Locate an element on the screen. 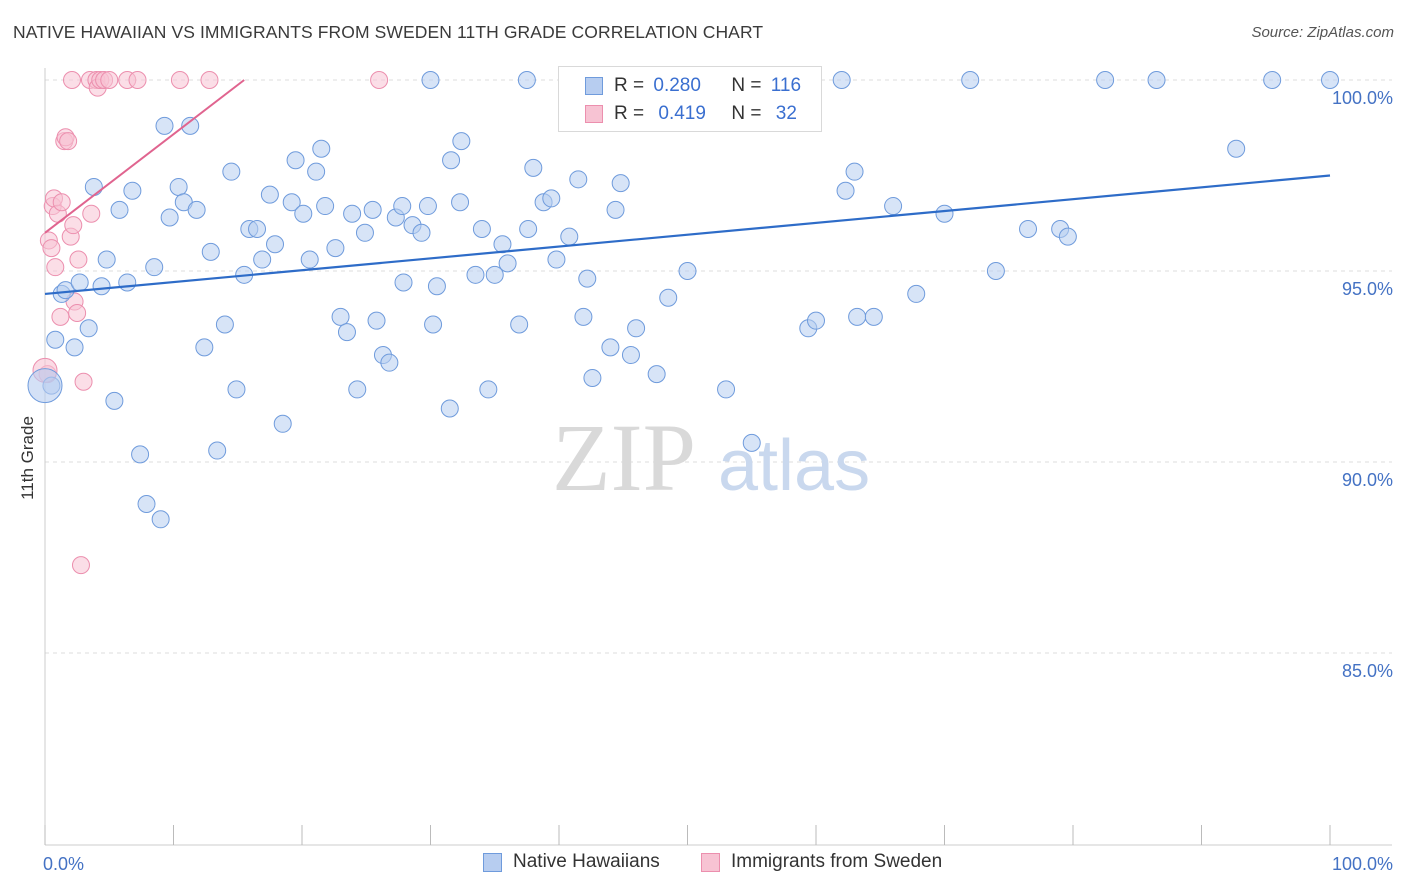  y-tick-label: 85.0% is located at coordinates (1367, 671).